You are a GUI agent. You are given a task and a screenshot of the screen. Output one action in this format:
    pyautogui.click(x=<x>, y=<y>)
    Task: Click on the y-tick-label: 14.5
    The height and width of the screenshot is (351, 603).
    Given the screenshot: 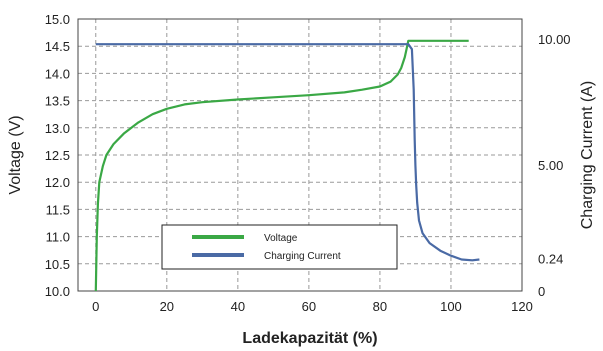 What is the action you would take?
    pyautogui.click(x=57, y=46)
    